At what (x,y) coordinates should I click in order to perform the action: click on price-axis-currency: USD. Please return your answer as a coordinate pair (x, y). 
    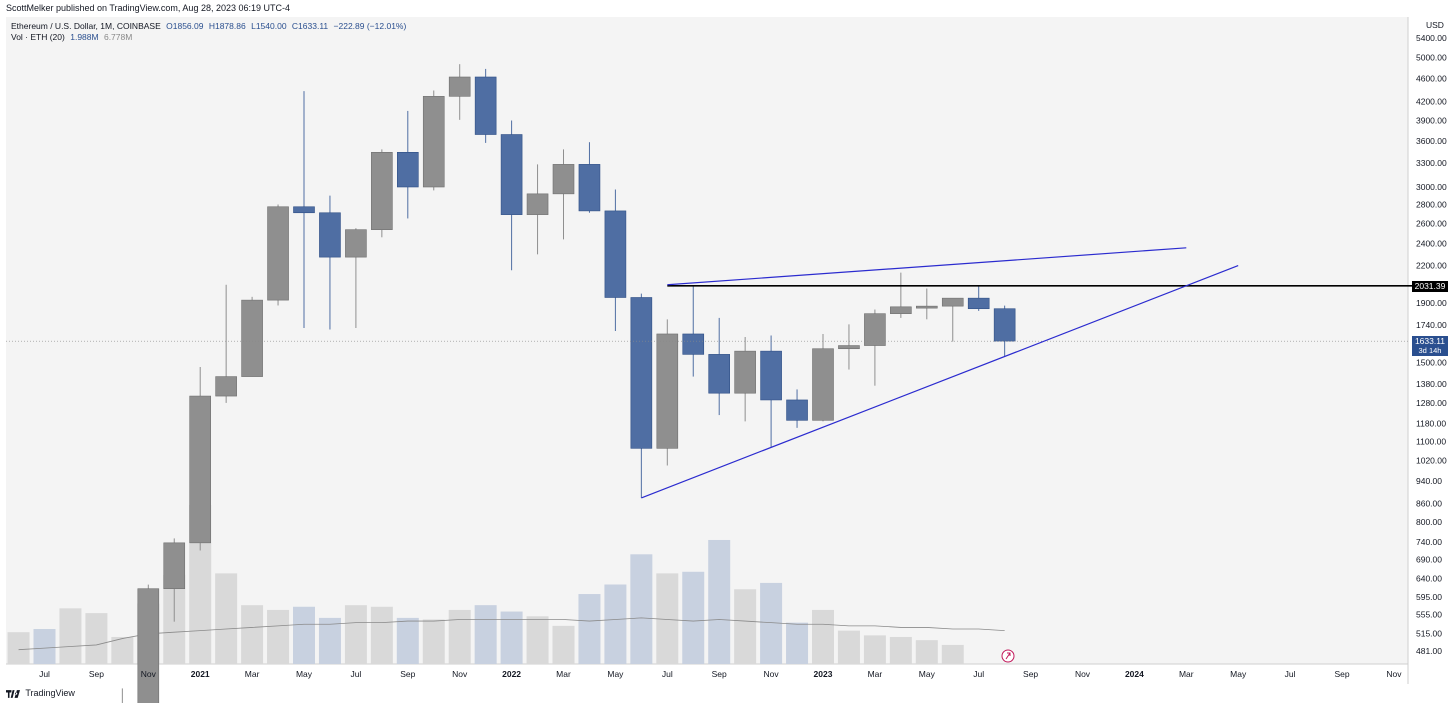
    Looking at the image, I should click on (1435, 25).